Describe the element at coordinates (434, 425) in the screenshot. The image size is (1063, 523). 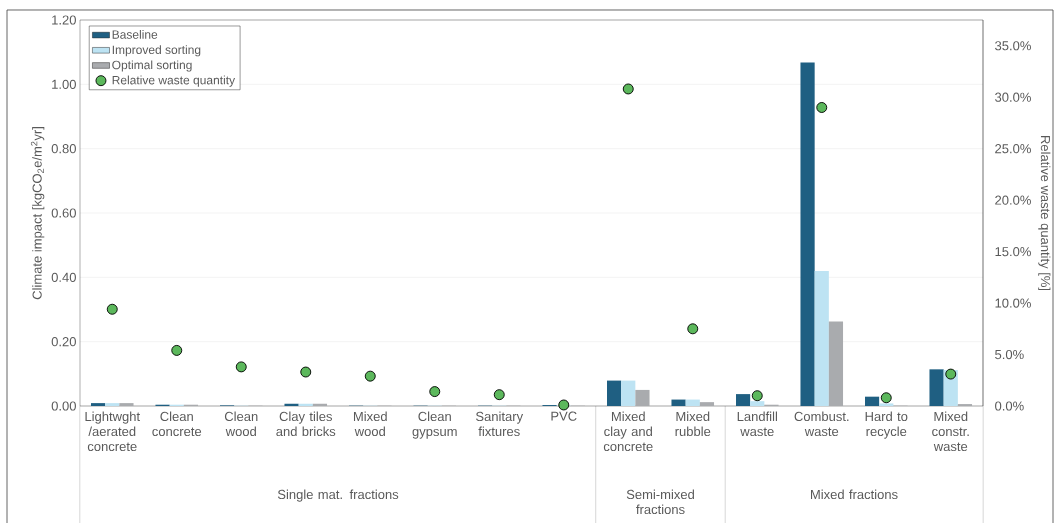
I see `x-tick-label: Clean gypsum` at that location.